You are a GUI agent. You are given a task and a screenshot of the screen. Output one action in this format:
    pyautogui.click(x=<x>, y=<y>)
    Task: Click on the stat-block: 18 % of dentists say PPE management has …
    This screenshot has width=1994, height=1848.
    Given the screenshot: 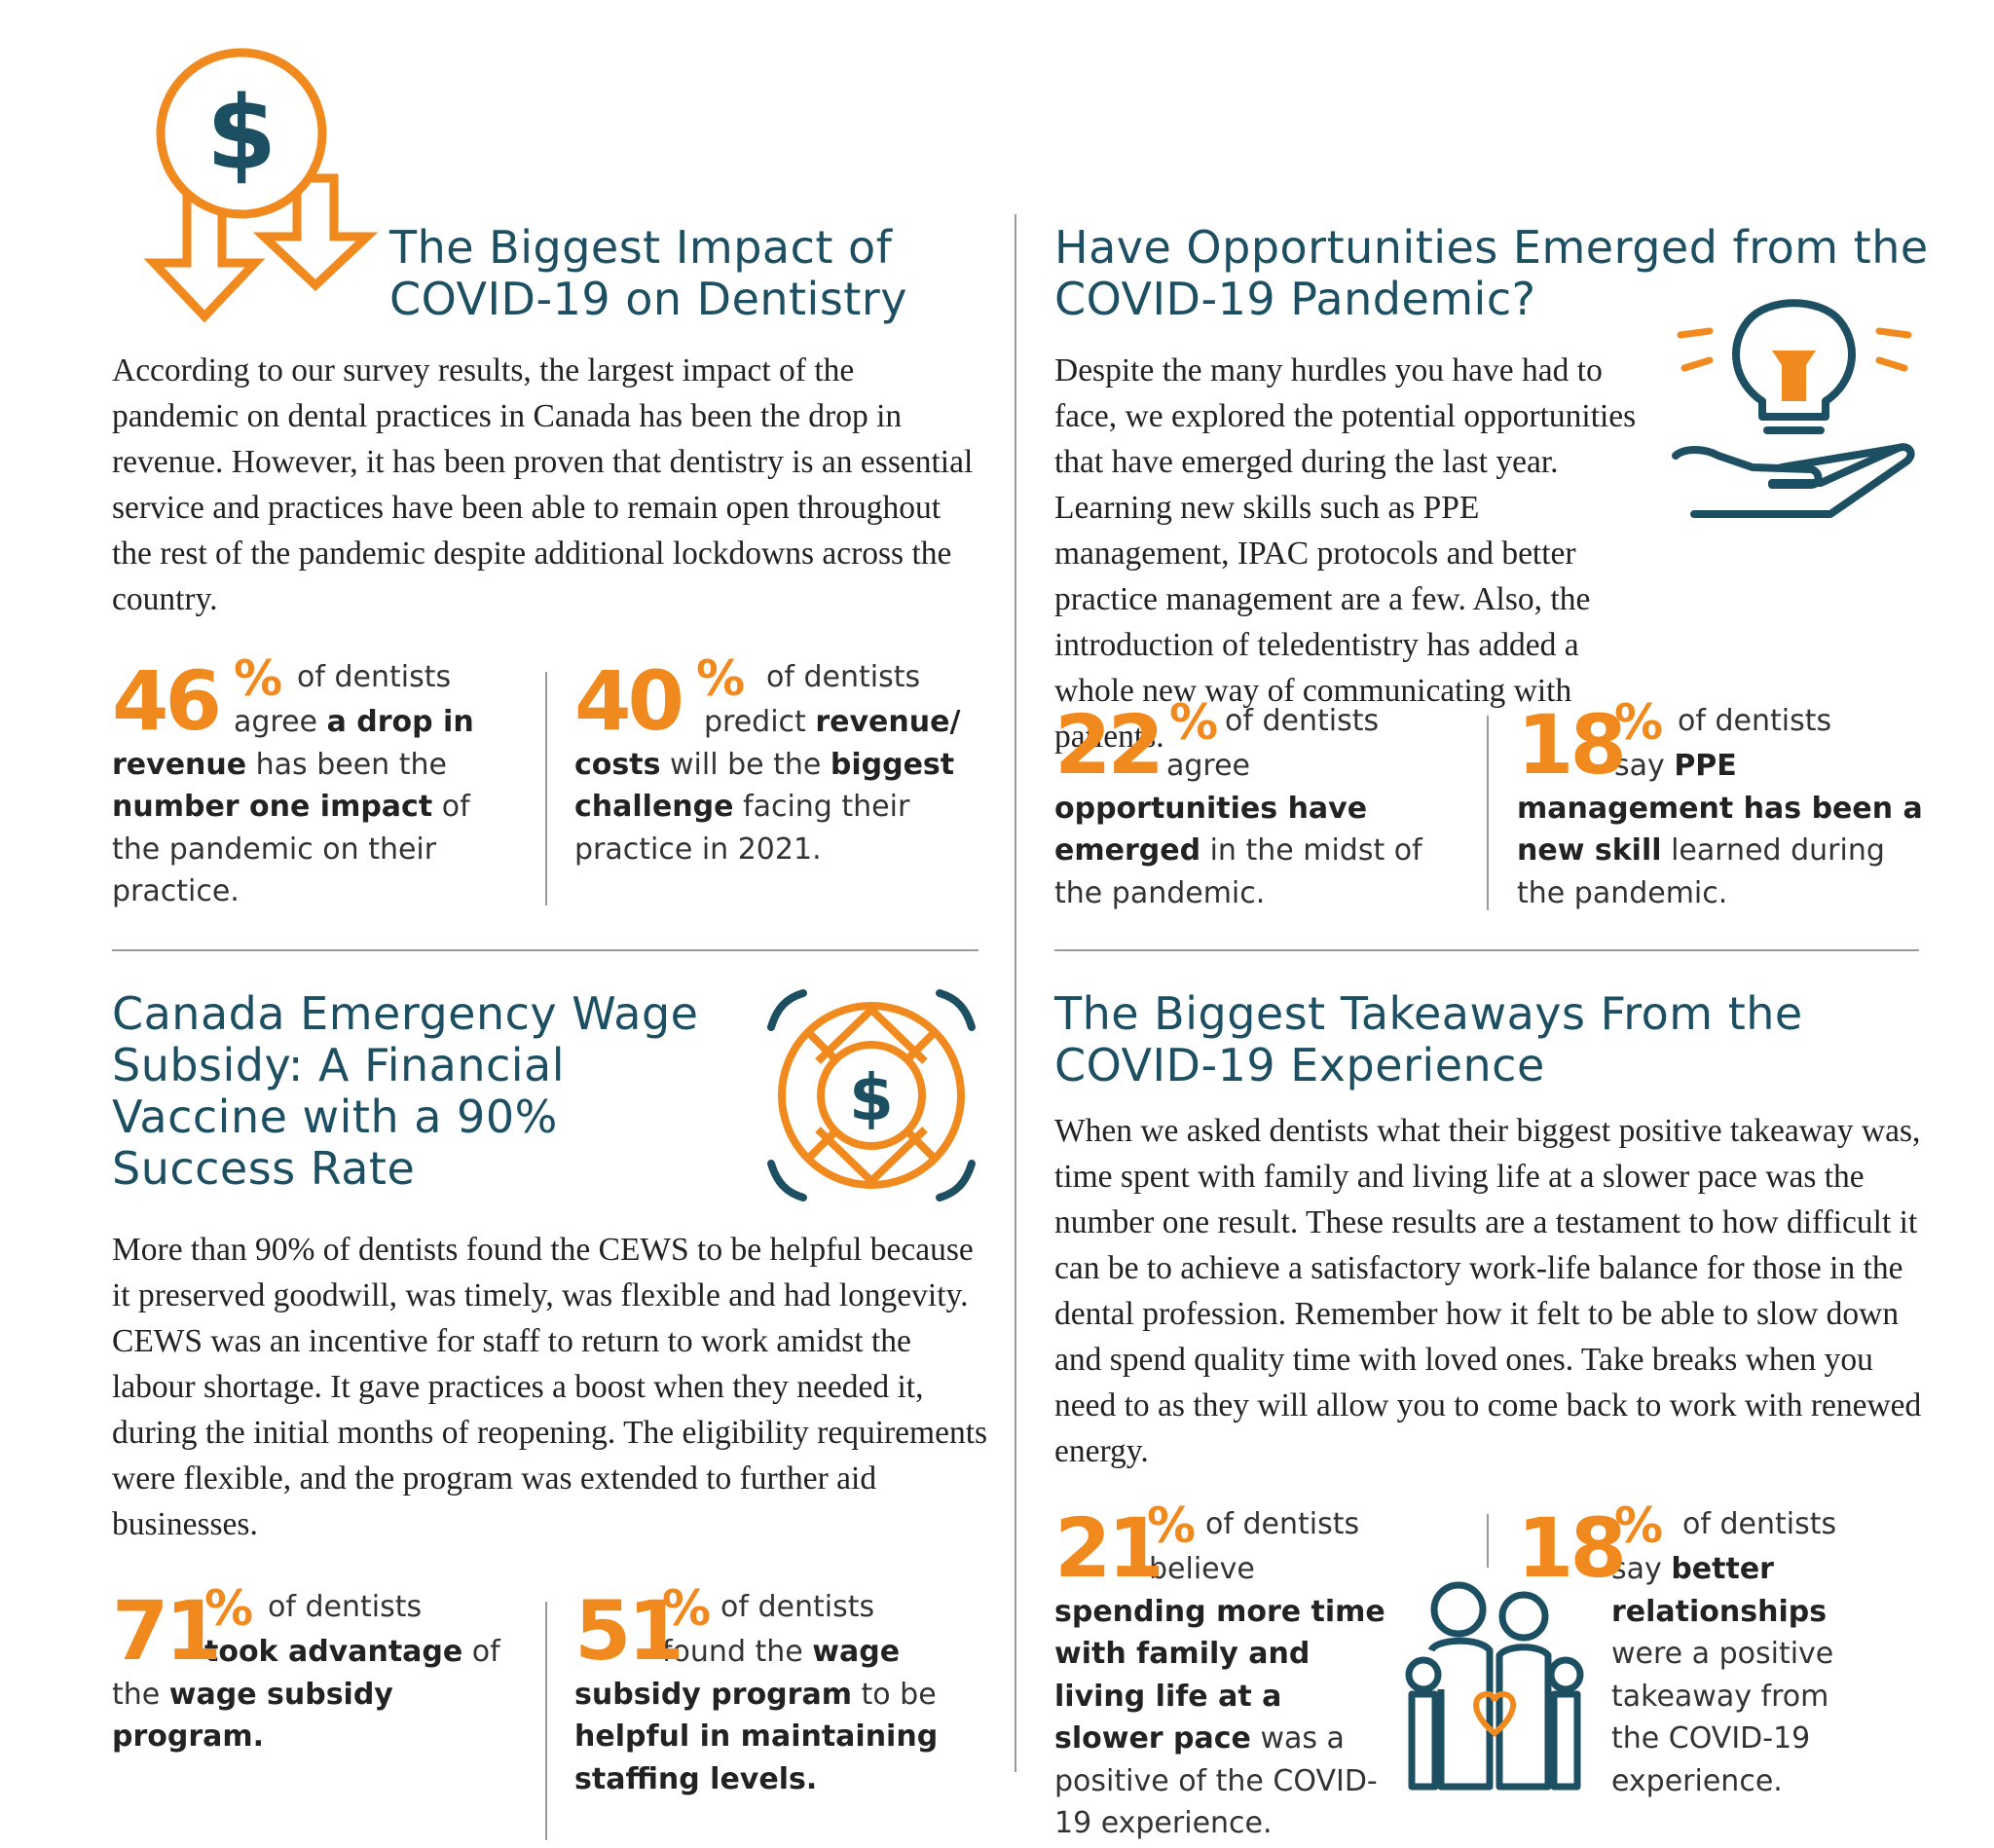 What is the action you would take?
    pyautogui.click(x=1721, y=805)
    